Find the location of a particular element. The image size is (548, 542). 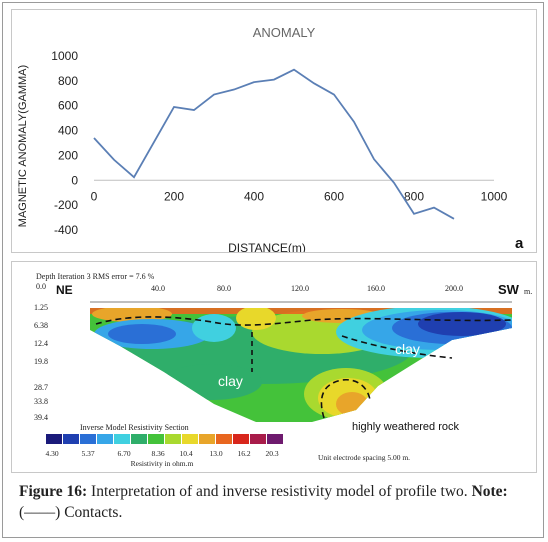

depth-label: 33.8 is located at coordinates (41, 401).